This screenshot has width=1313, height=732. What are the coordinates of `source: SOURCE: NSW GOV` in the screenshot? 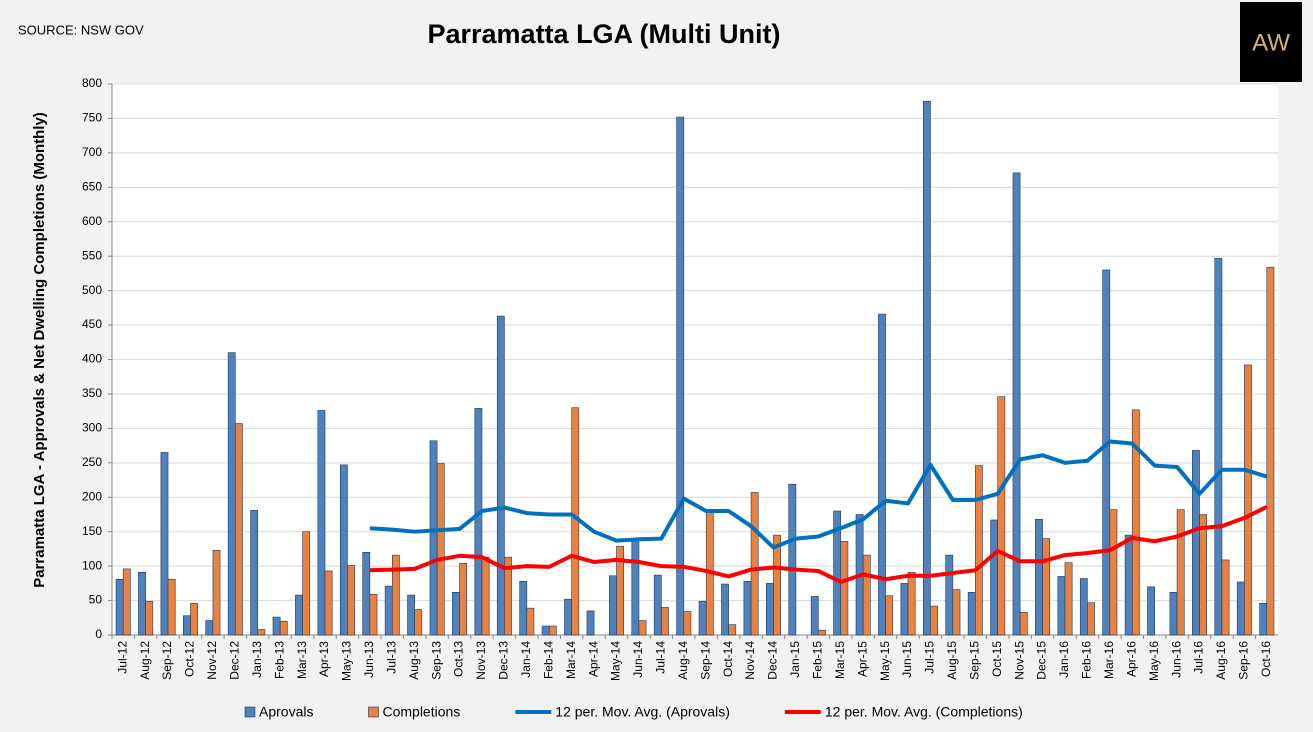 It's located at (81, 29).